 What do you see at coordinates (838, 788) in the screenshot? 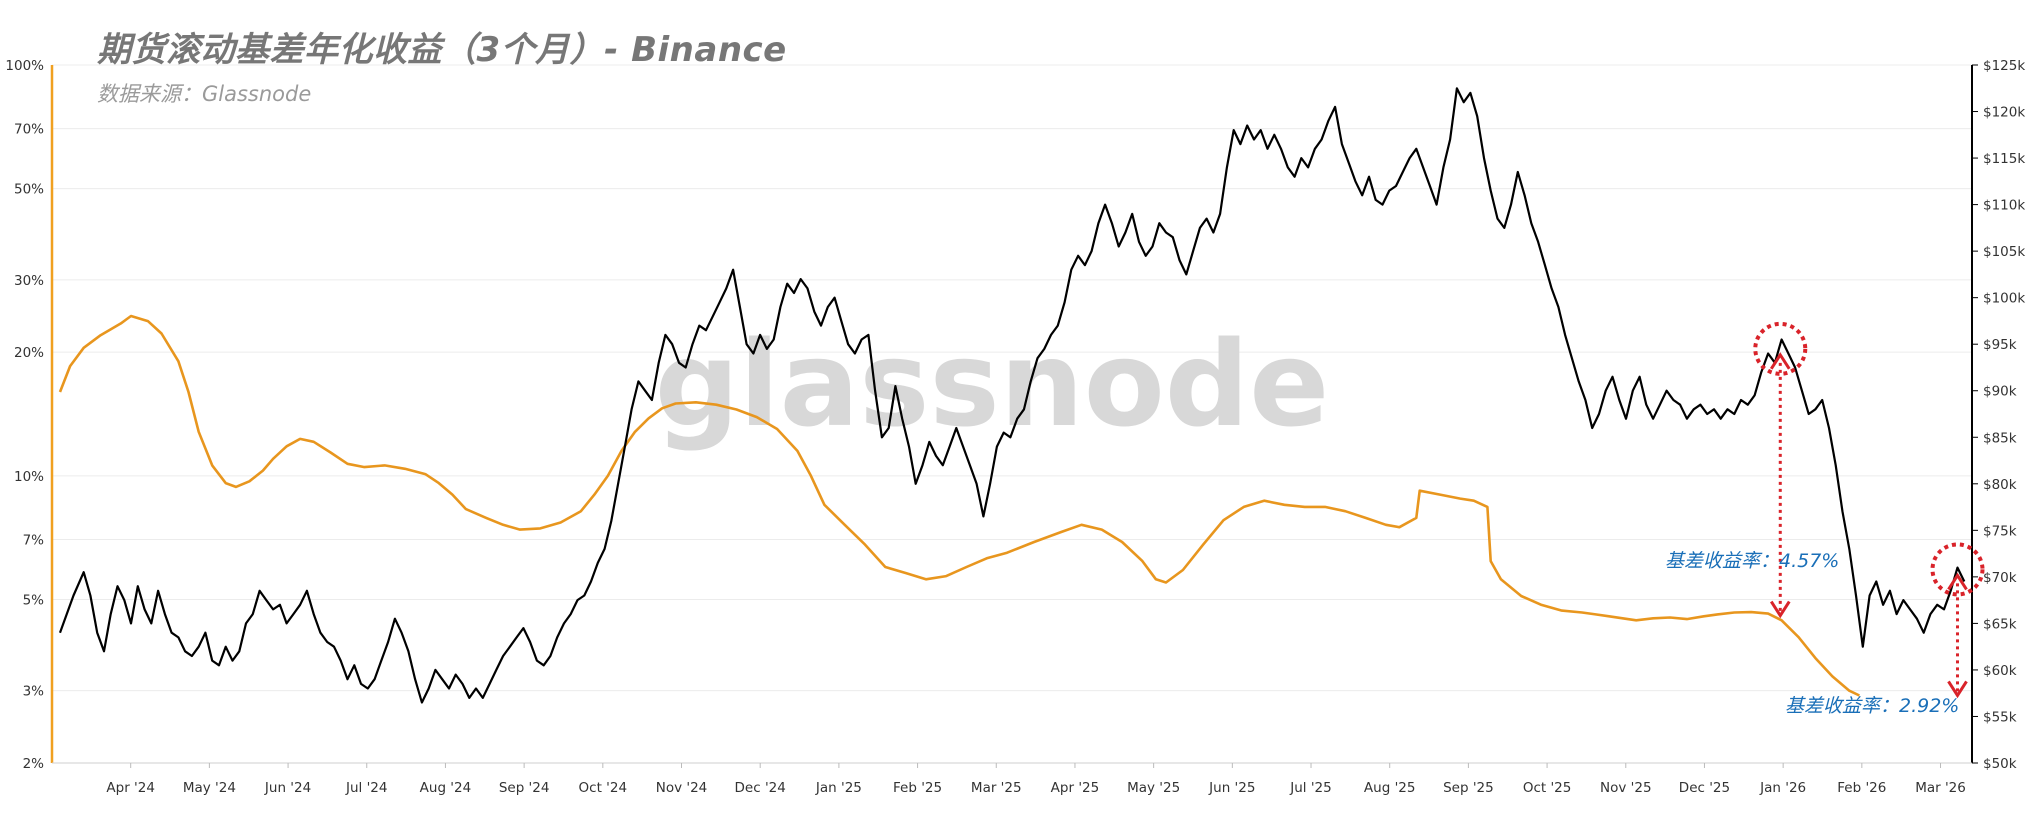
I see `x-tick-label: Jan '25` at bounding box center [838, 788].